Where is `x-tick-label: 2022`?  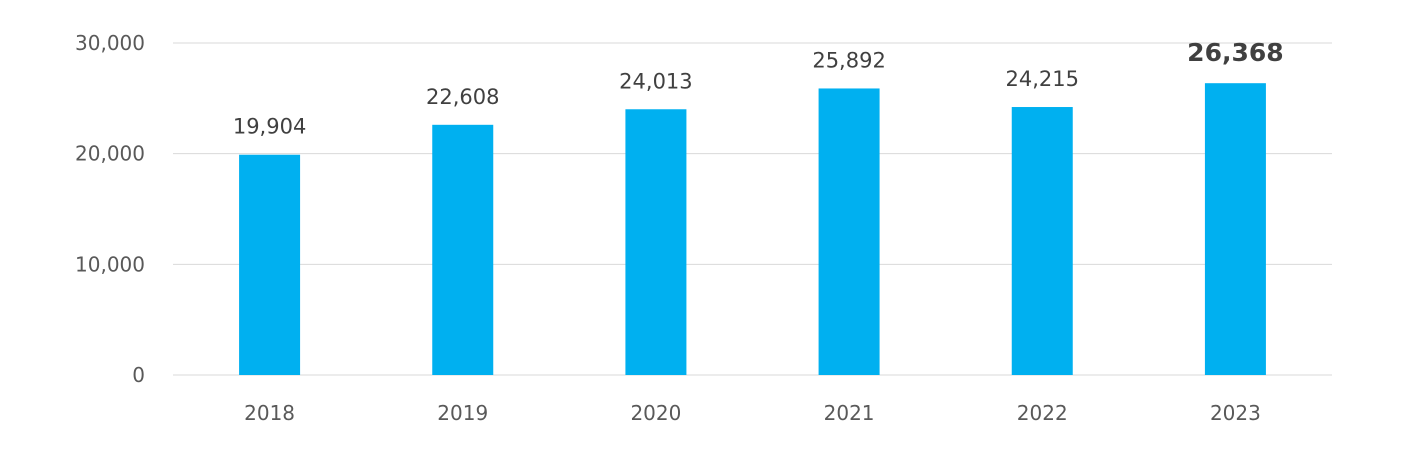 x-tick-label: 2022 is located at coordinates (1042, 413).